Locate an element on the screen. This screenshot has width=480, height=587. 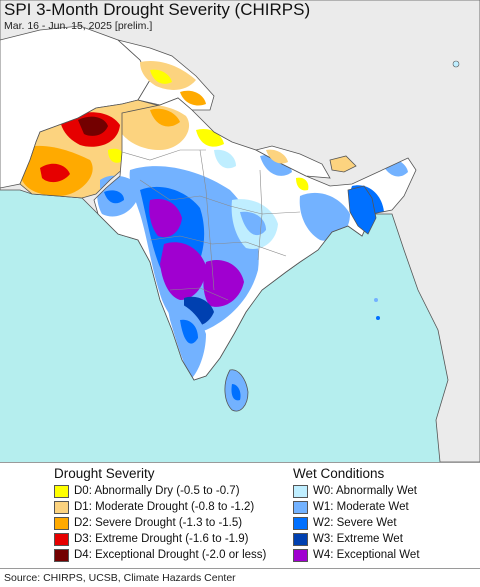
swatch-w0 is located at coordinates (300, 491).